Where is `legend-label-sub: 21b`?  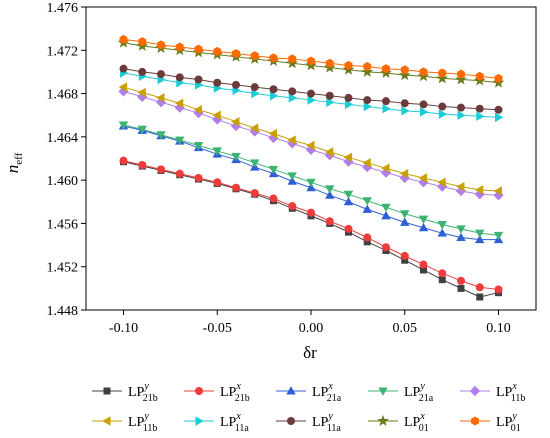
legend-label-sub: 21b is located at coordinates (150, 398).